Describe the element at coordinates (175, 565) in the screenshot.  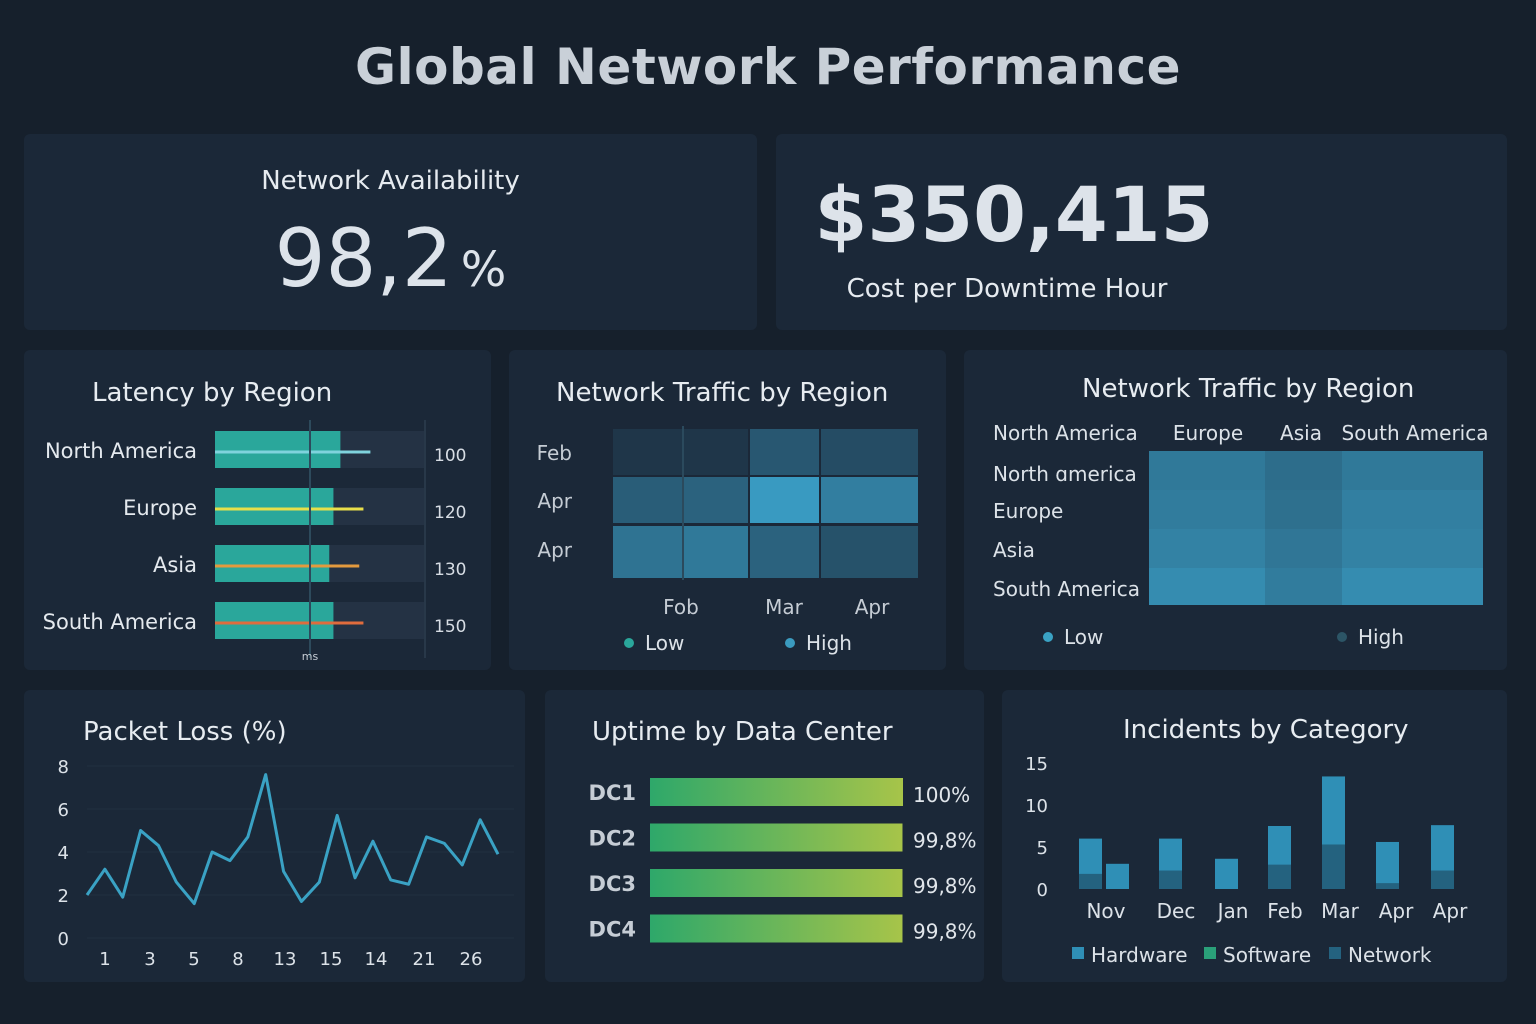
I see `latency-category-label: Asia` at that location.